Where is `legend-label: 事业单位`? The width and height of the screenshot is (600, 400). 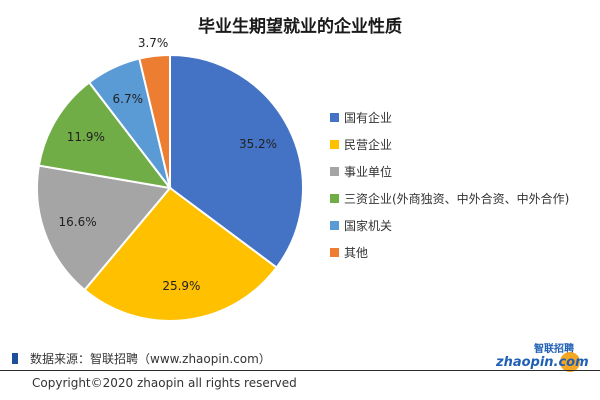
legend-label: 事业单位 is located at coordinates (368, 172).